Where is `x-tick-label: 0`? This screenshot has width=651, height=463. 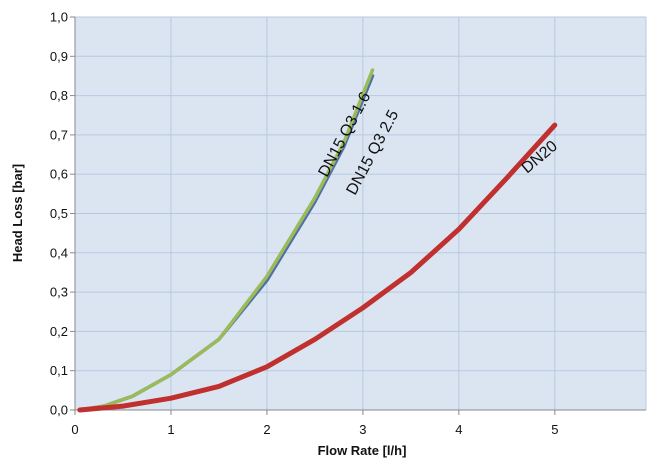
x-tick-label: 0 is located at coordinates (74, 429).